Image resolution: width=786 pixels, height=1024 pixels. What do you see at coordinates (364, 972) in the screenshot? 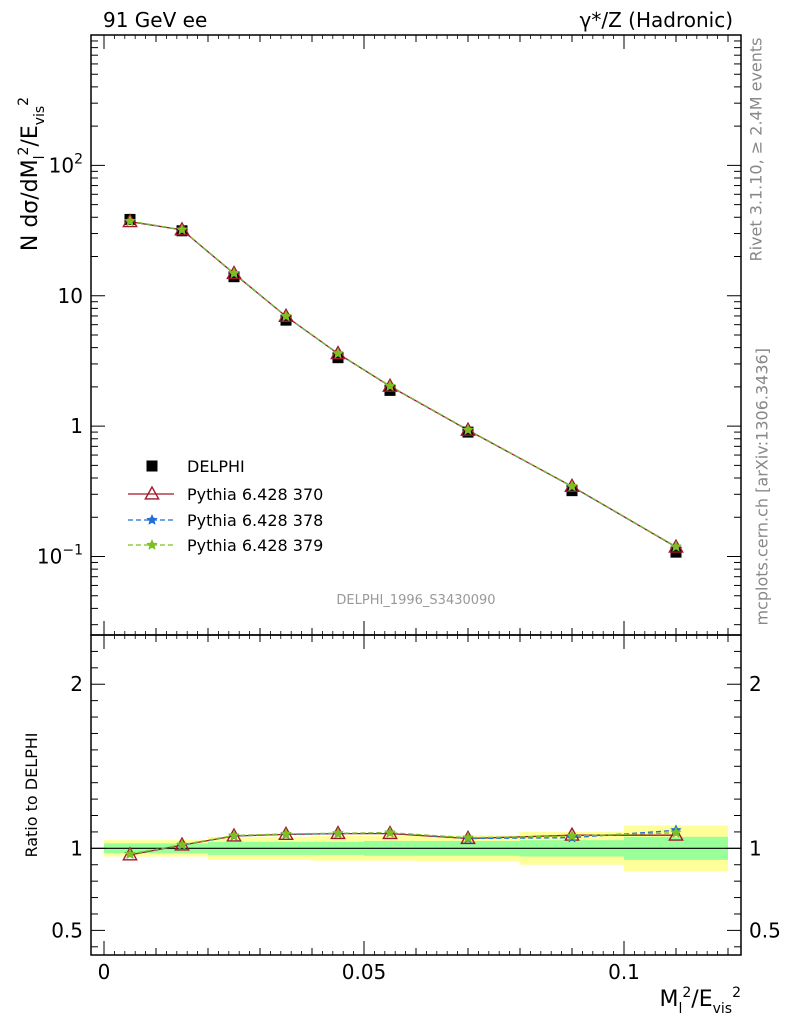
I see `x-tick-label: 0.05` at bounding box center [364, 972].